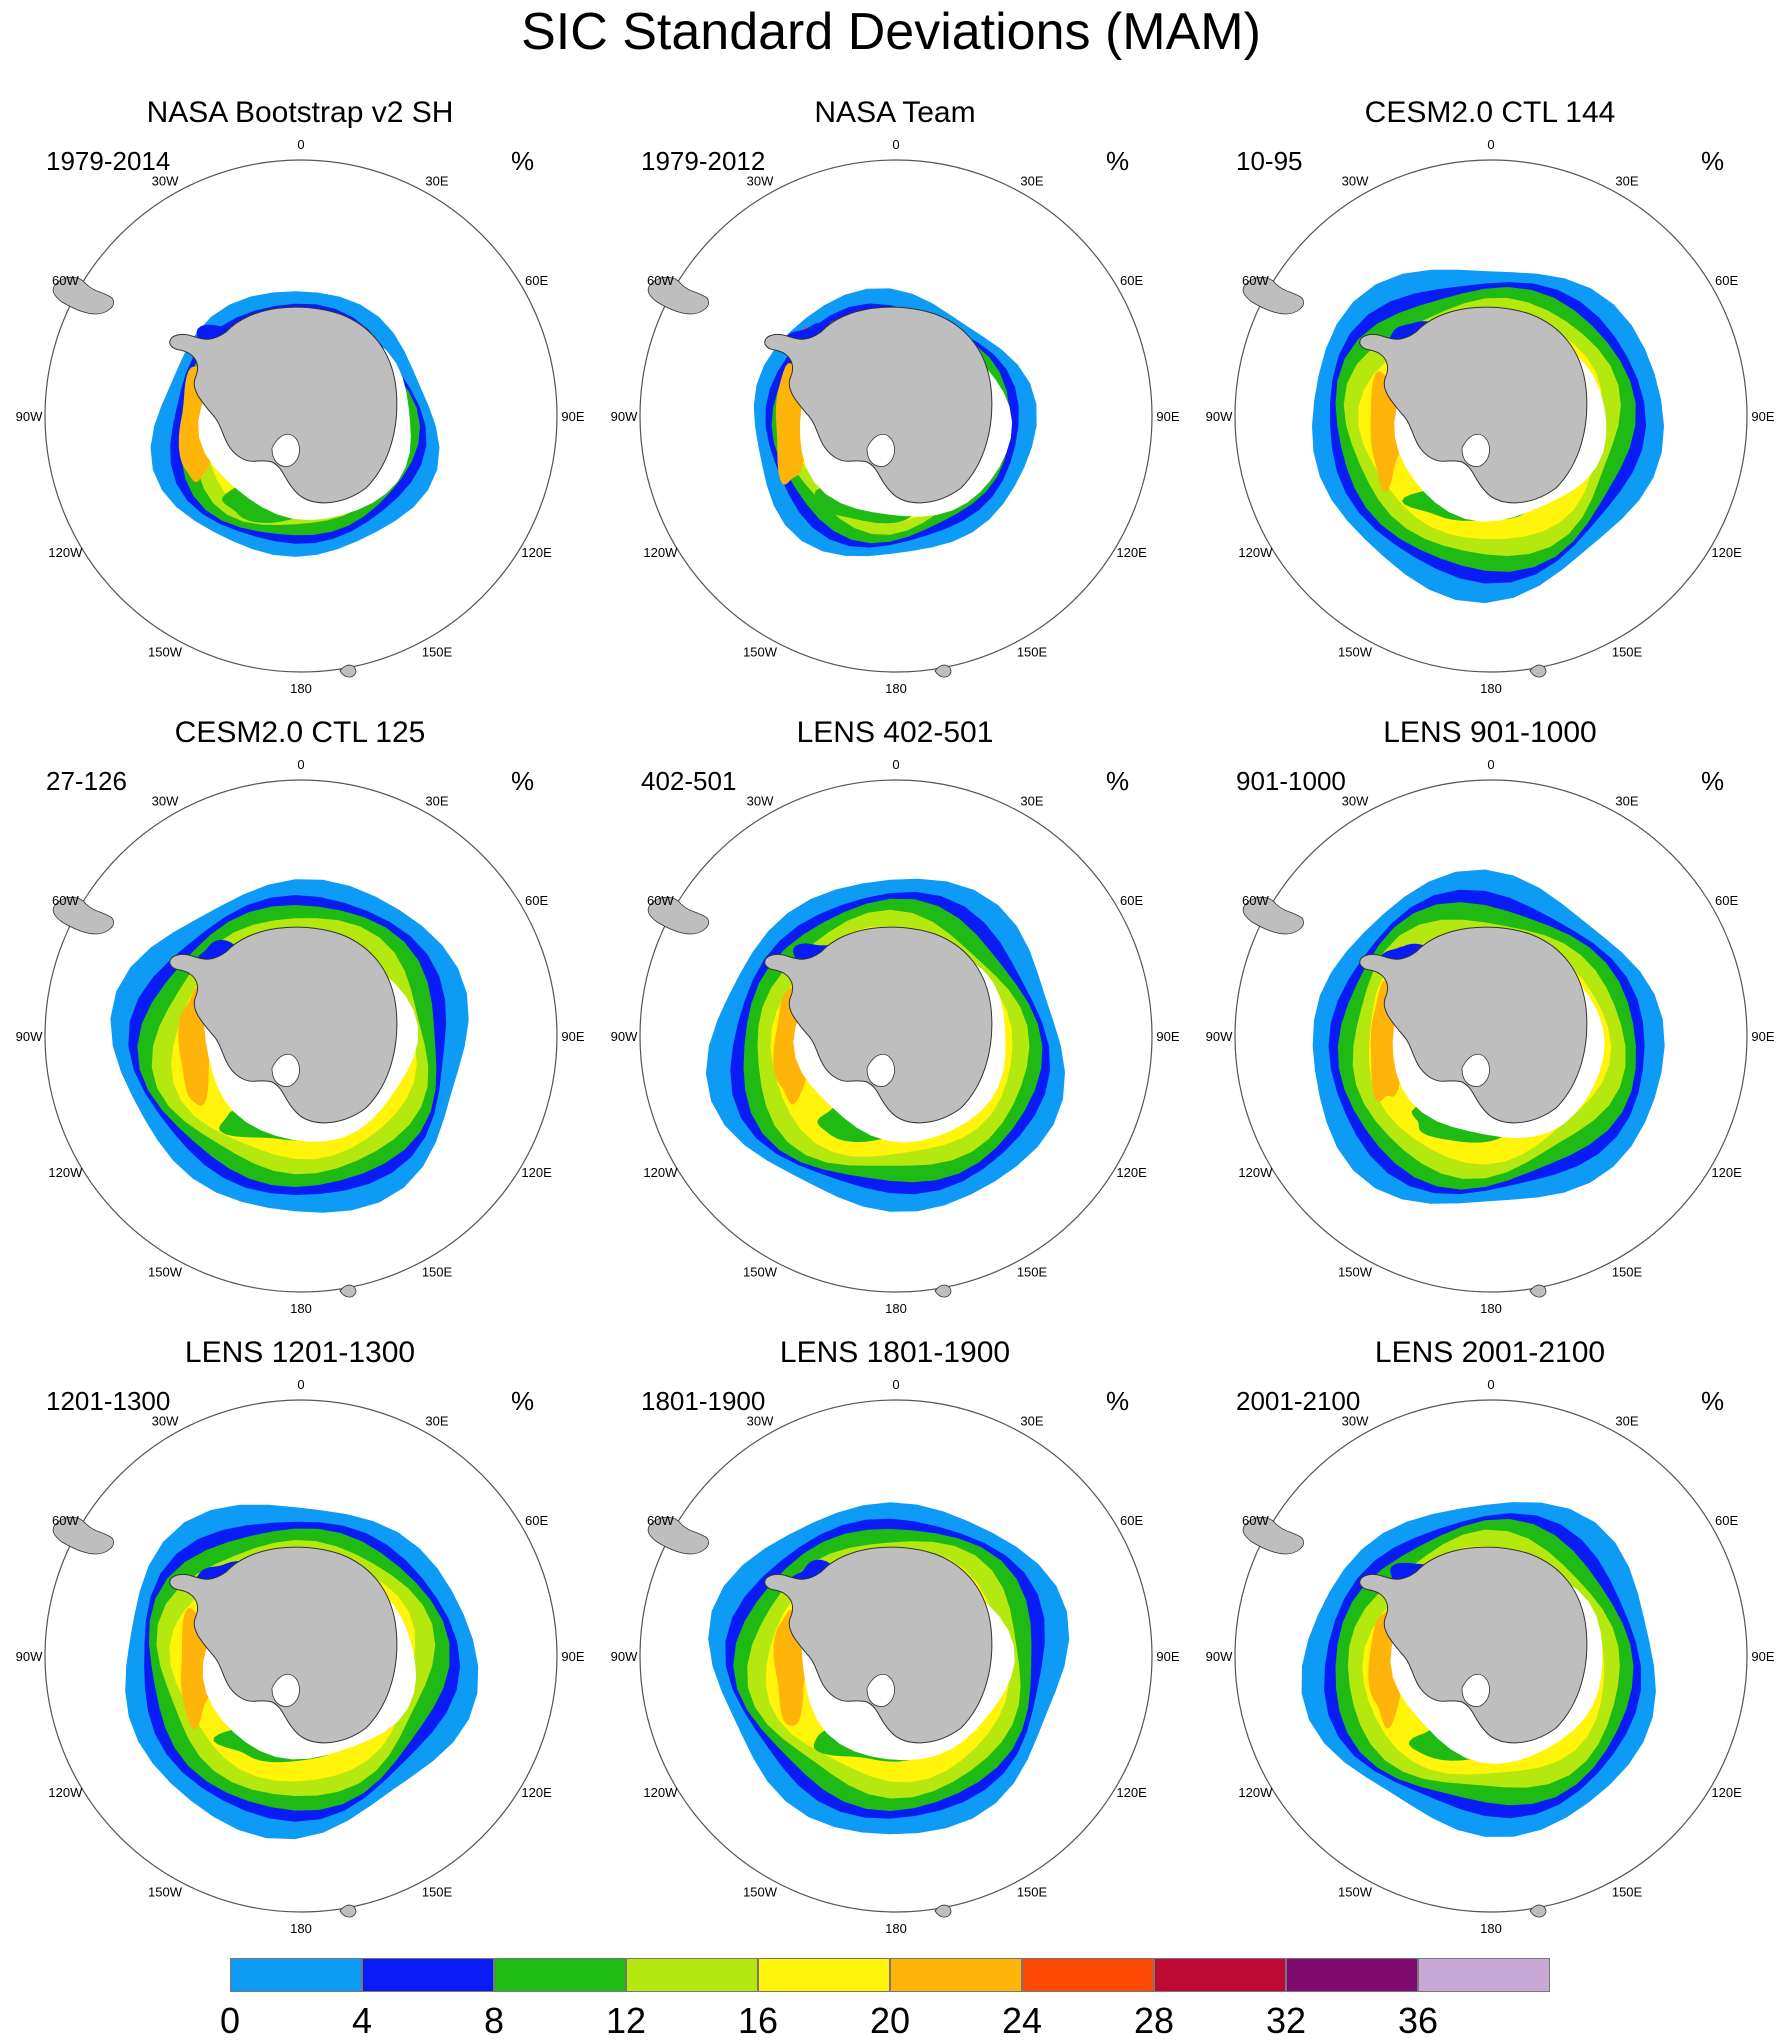  What do you see at coordinates (1490, 732) in the screenshot?
I see `panel-title: LENS 901-1000` at bounding box center [1490, 732].